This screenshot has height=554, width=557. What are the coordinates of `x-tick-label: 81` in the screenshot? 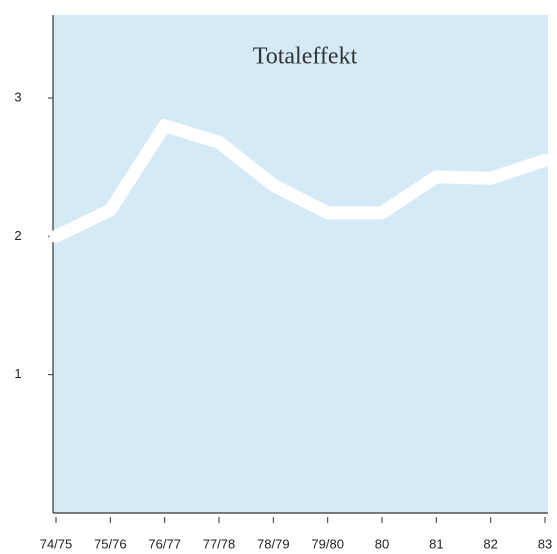 It's located at (436, 543).